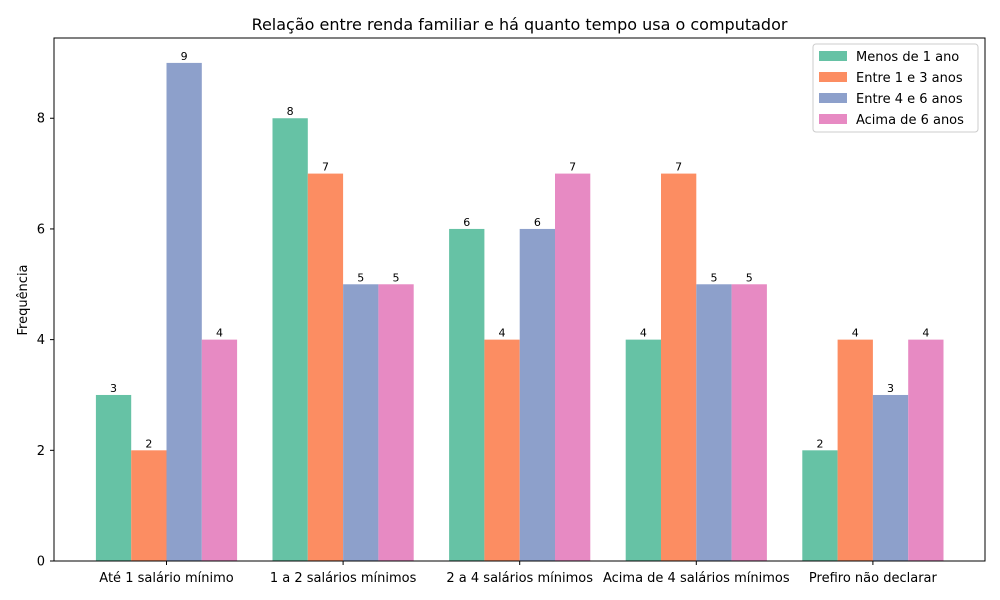 The image size is (1000, 600). I want to click on x-tick-label: 1 a 2 salários mínimos, so click(343, 578).